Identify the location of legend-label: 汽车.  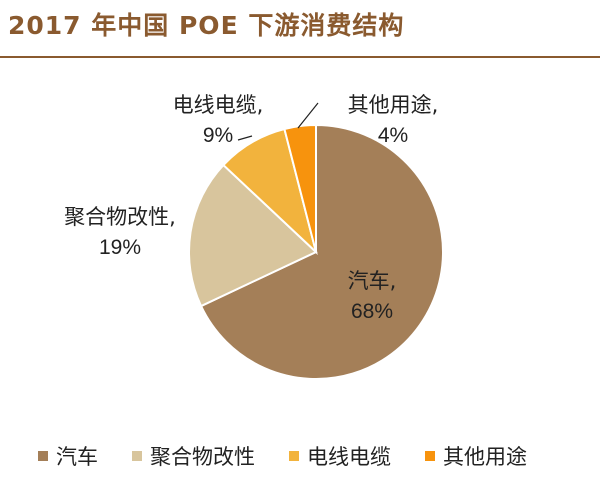
(77, 457).